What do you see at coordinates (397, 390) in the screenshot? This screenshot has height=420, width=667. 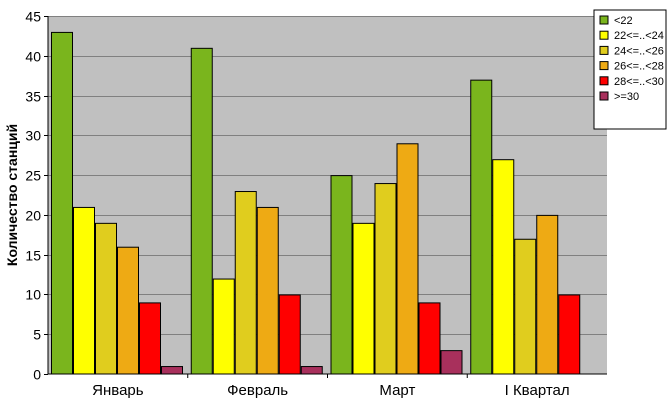 I see `x-category-label: Март` at bounding box center [397, 390].